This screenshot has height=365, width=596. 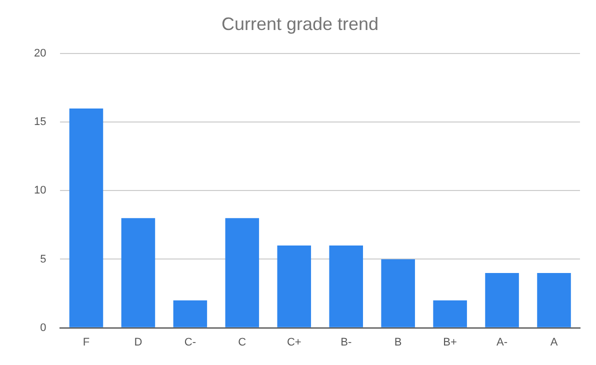 What do you see at coordinates (138, 342) in the screenshot?
I see `x-tick-label: D` at bounding box center [138, 342].